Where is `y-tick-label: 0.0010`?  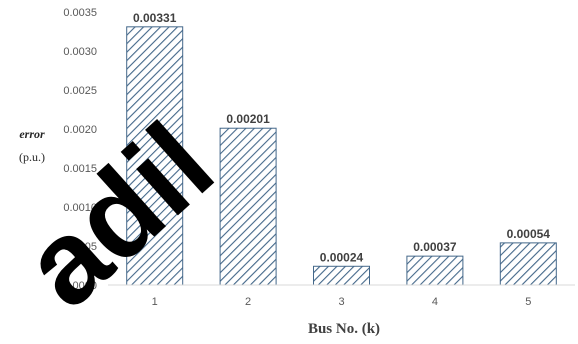 y-tick-label: 0.0010 is located at coordinates (80, 208).